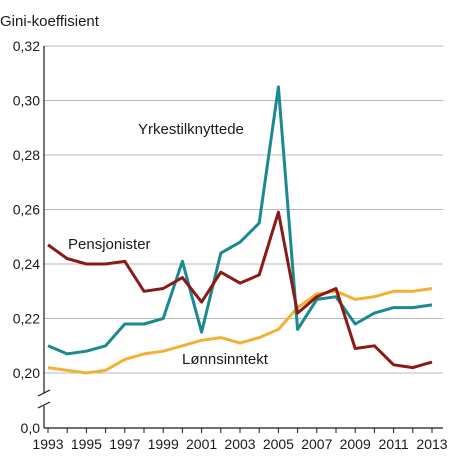  Describe the element at coordinates (355, 444) in the screenshot. I see `x-tick-label: 2009` at that location.